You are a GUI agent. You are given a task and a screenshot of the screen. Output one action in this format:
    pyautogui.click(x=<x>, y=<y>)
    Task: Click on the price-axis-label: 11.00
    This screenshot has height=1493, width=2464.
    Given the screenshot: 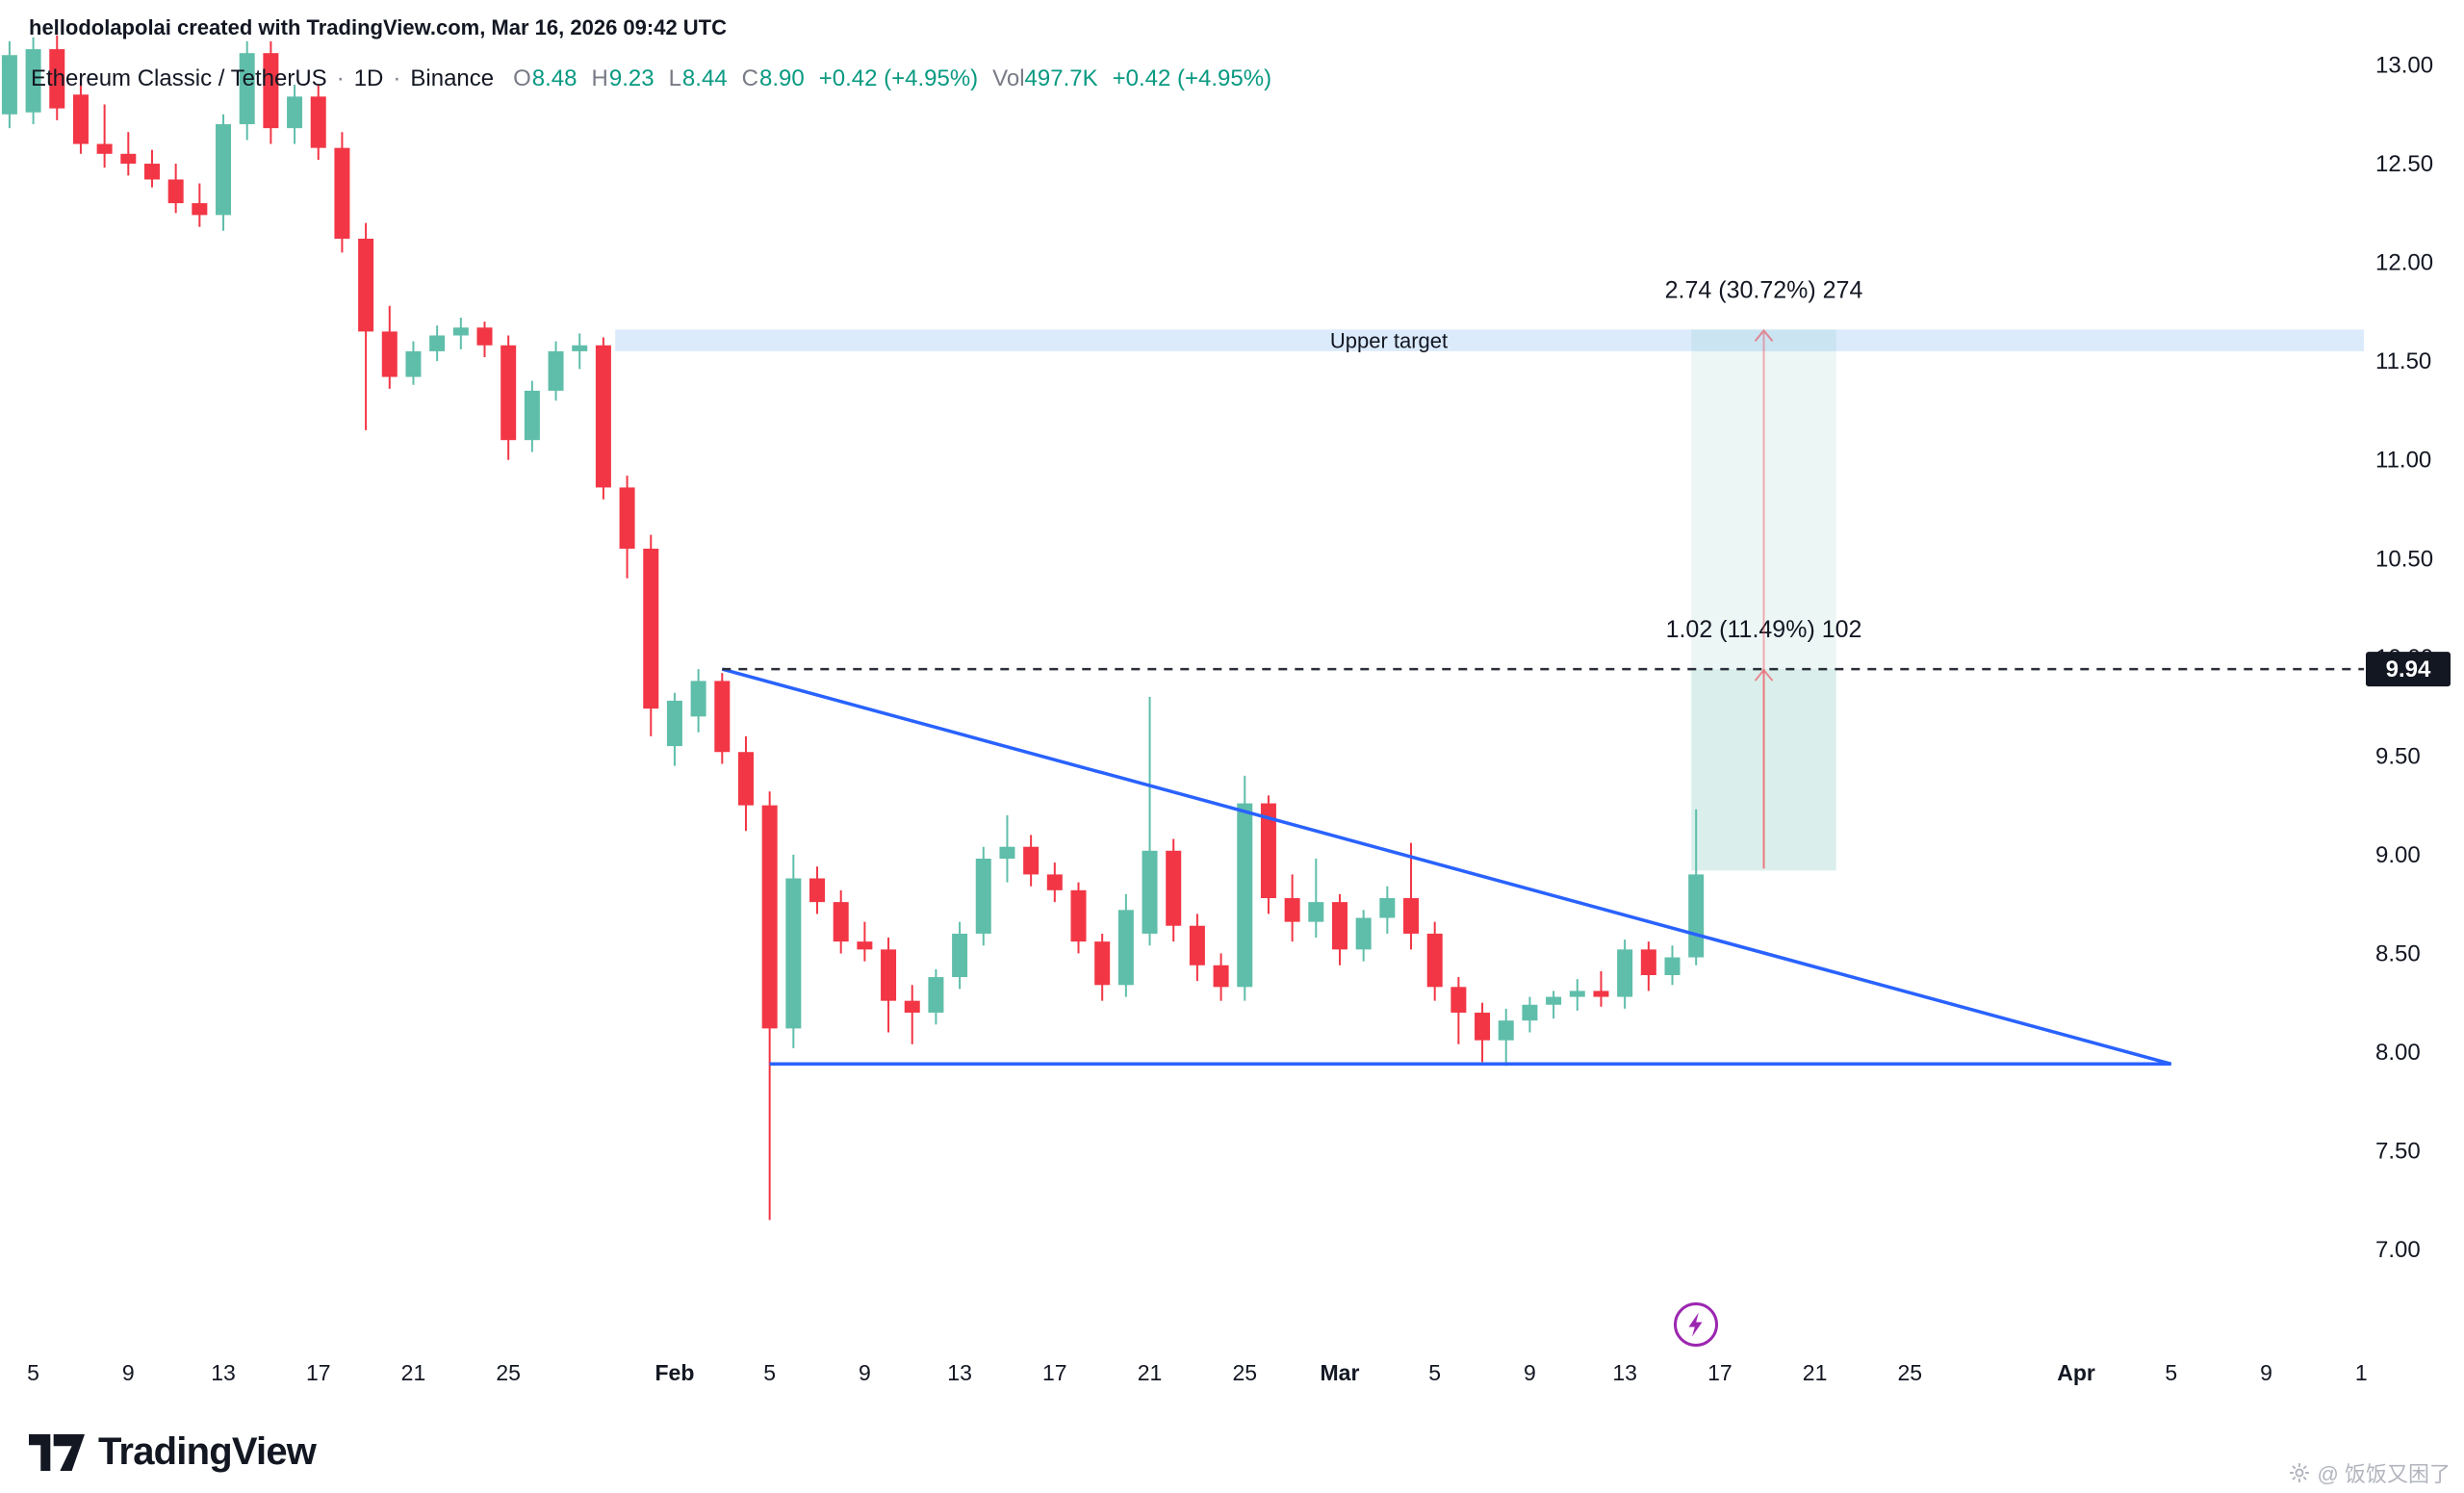 What is the action you would take?
    pyautogui.click(x=2403, y=461)
    